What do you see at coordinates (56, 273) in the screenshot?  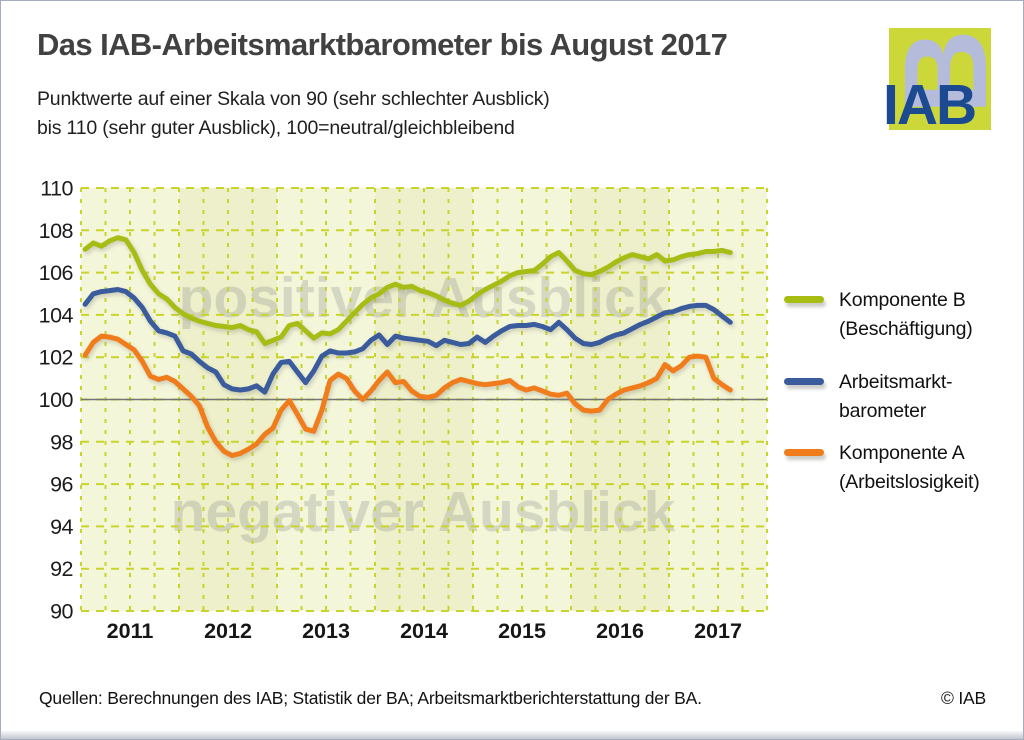 I see `y-tick-label: 106` at bounding box center [56, 273].